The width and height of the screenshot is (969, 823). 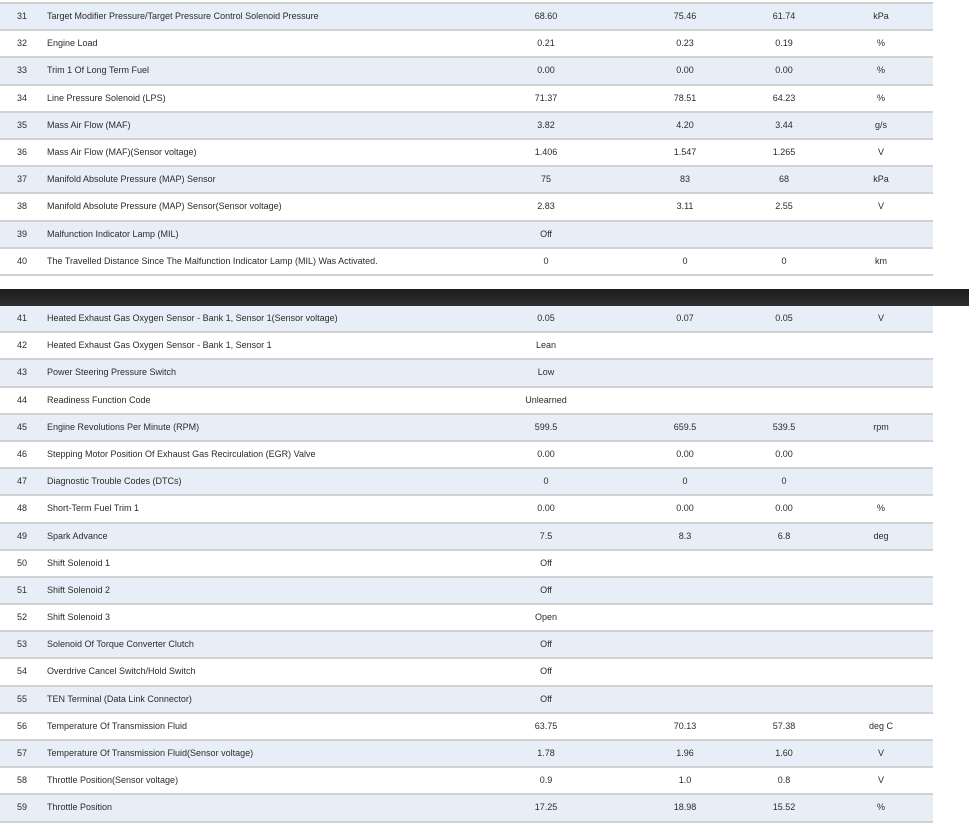 What do you see at coordinates (466, 646) in the screenshot?
I see `table-row: 53 Solenoid Of Torque Converter Clutch Off` at bounding box center [466, 646].